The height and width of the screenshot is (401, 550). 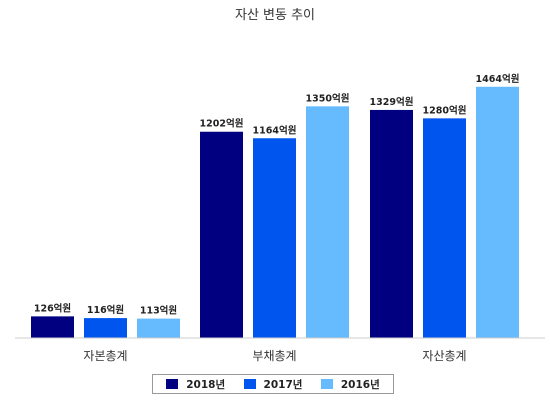 I want to click on bar-value-label: 1280억원, so click(x=445, y=110).